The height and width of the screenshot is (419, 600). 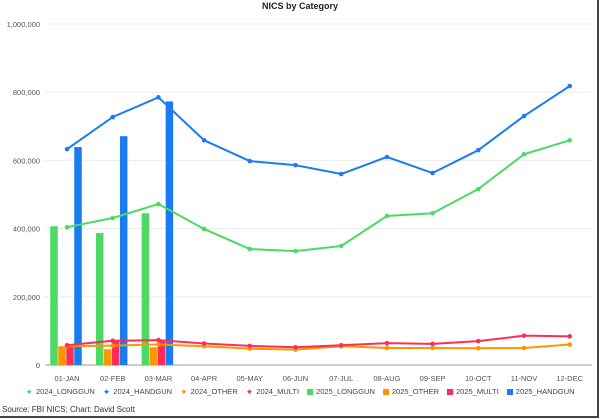 I want to click on x-tick-label: 10-OCT, so click(x=478, y=378).